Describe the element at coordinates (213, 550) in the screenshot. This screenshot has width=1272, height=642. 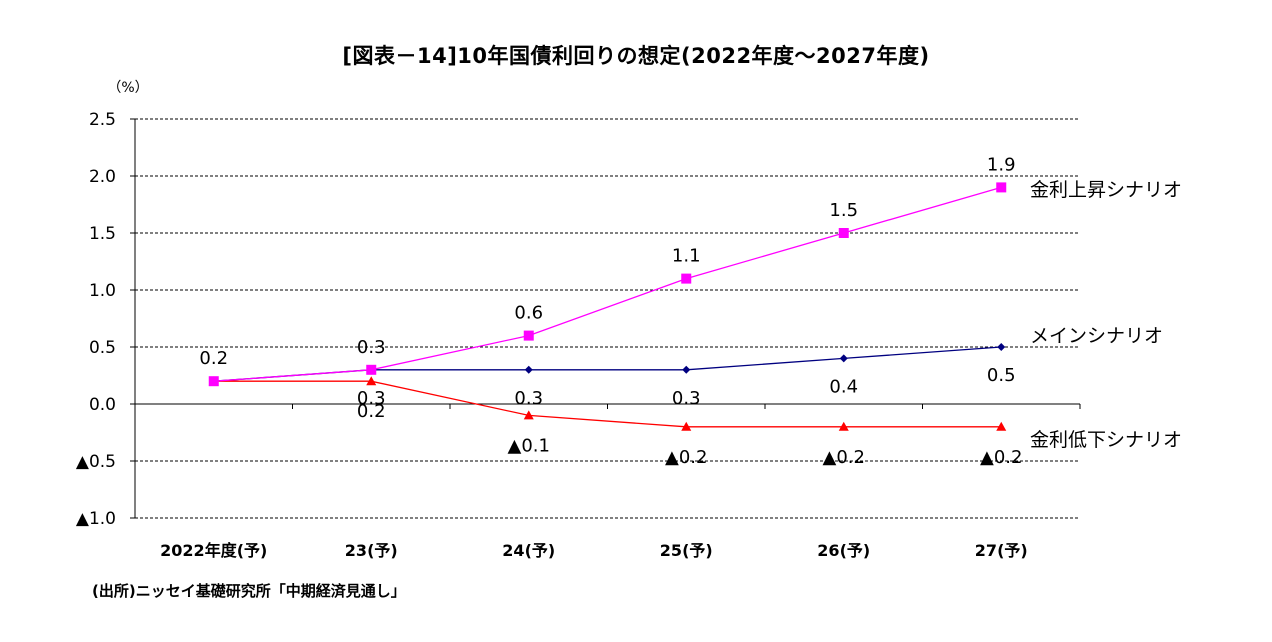
I see `x-tick-label: 2022年度(予)` at that location.